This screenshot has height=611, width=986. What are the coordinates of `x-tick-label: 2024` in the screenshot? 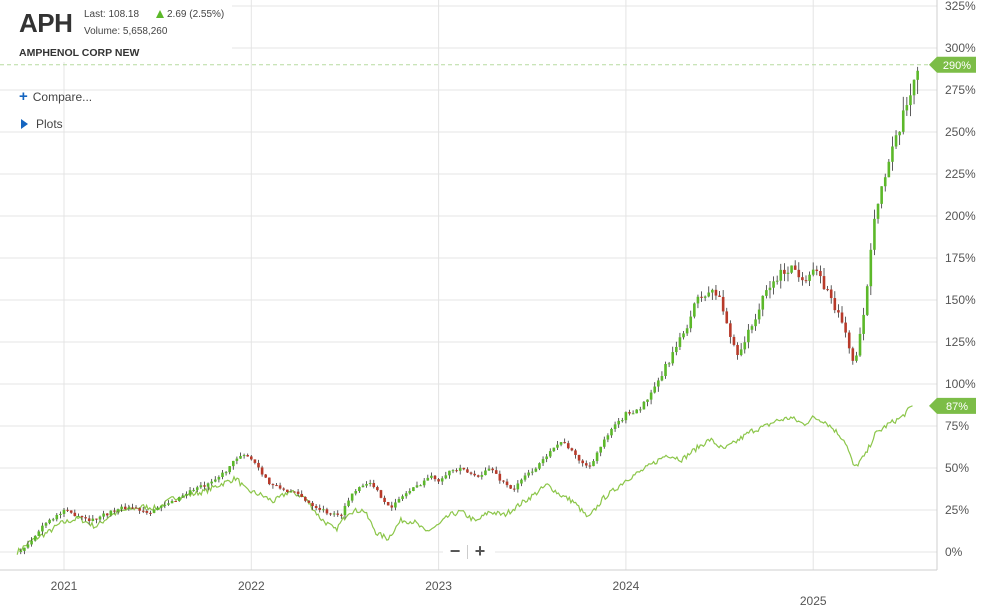 It's located at (626, 586).